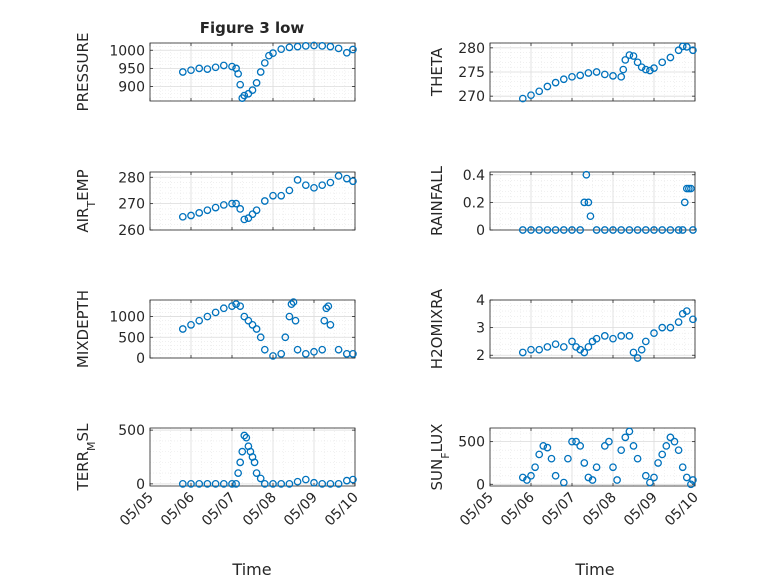 The image size is (778, 583). Describe the element at coordinates (251, 569) in the screenshot. I see `x-axis-label-left: Time` at that location.